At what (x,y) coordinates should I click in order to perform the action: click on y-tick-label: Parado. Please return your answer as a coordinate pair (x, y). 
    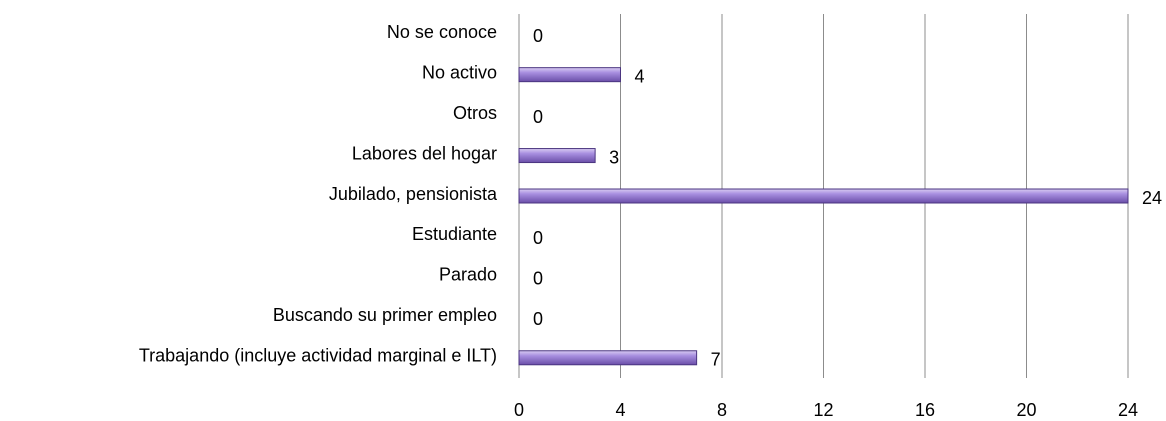
    Looking at the image, I should click on (468, 275).